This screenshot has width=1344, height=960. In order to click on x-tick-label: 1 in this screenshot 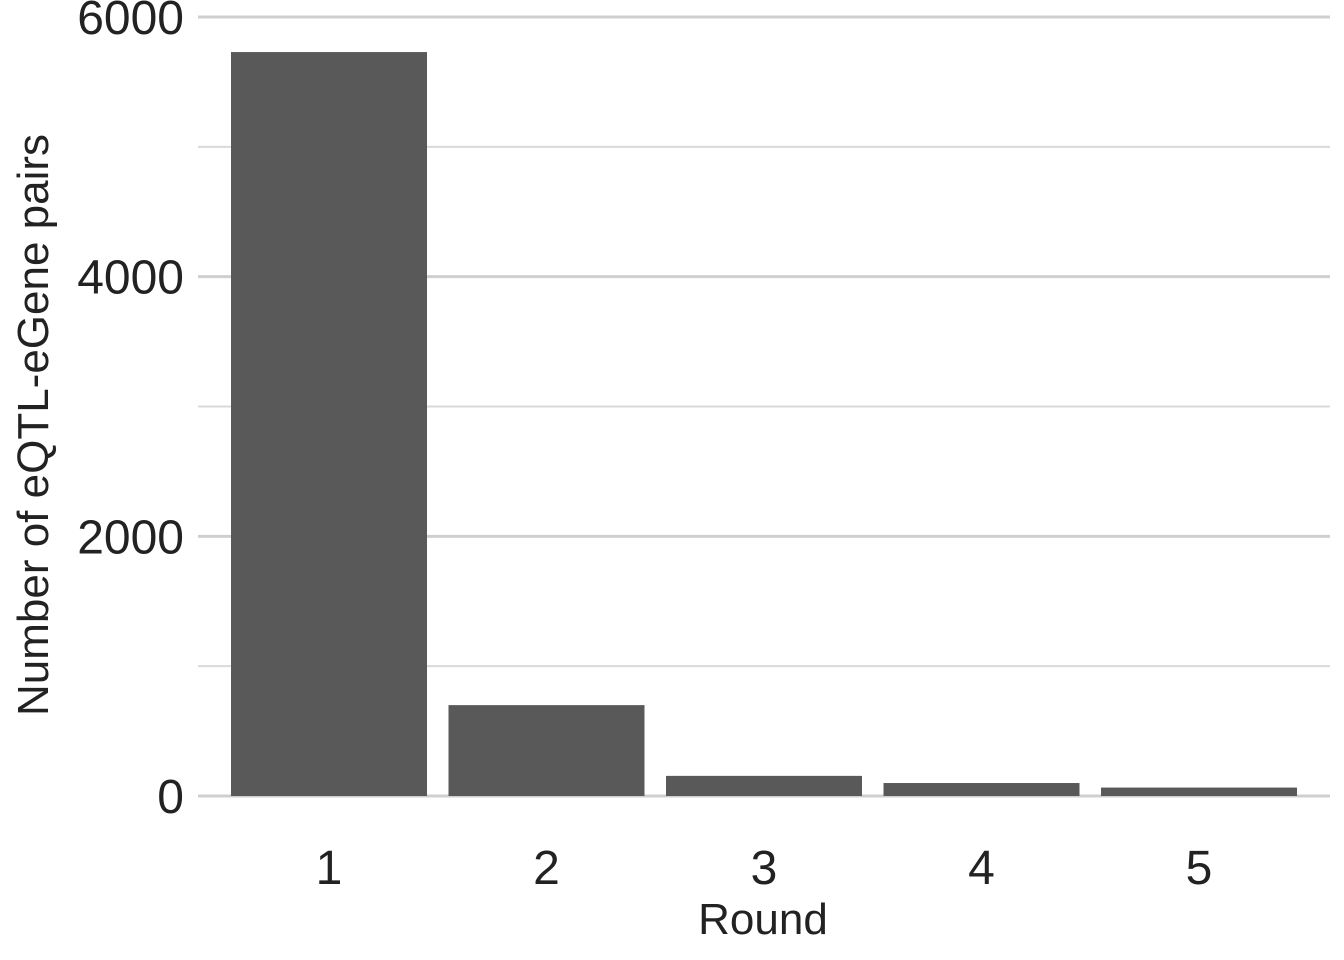, I will do `click(329, 868)`.